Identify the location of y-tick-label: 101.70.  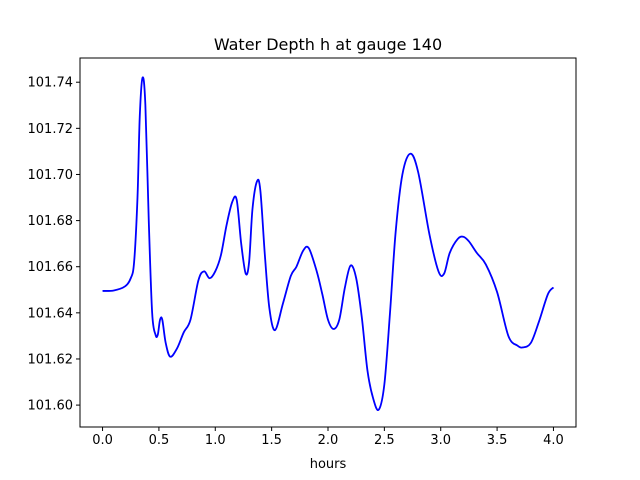
(51, 175).